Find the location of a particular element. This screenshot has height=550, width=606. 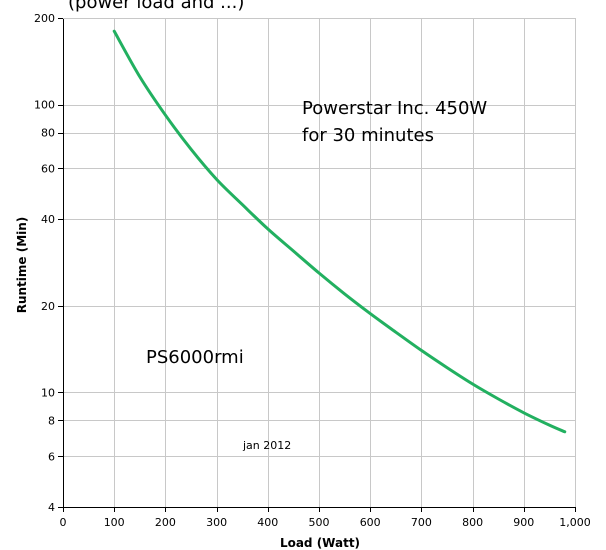

x-tick-label: 100 is located at coordinates (114, 522).